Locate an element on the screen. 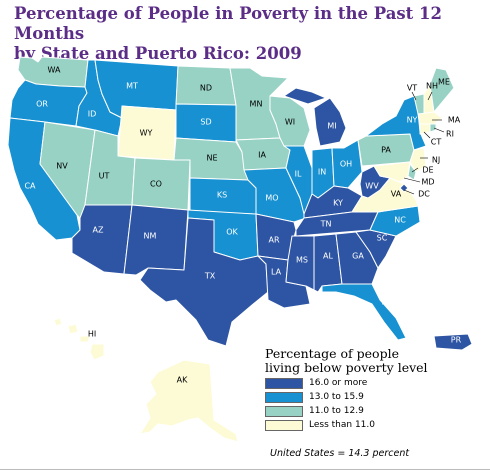  small-state-leader-lines is located at coordinates (424, 143).